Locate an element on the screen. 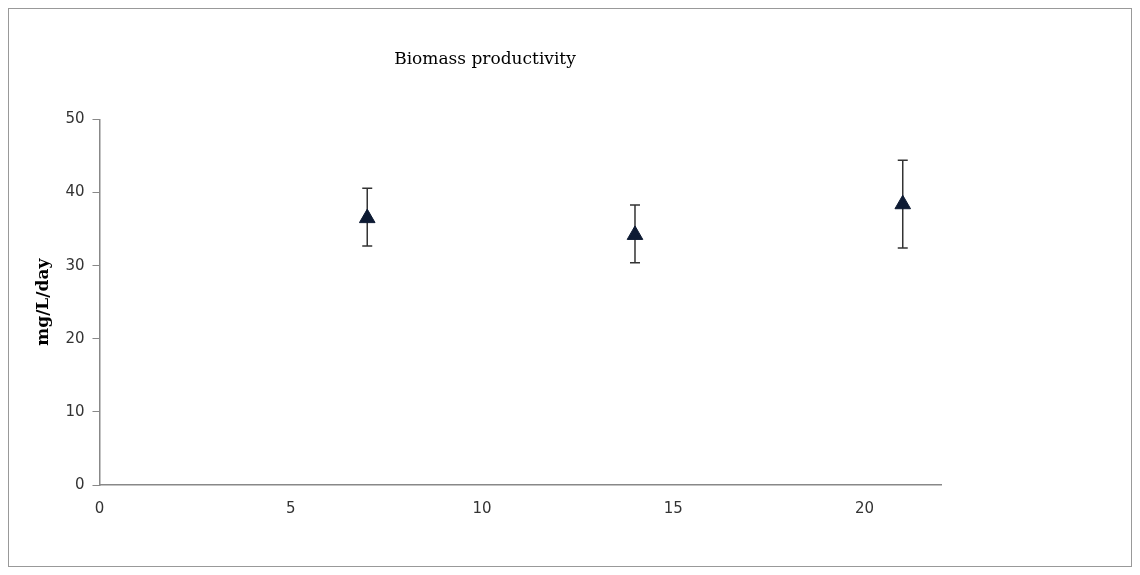  x-tick-label: 20 is located at coordinates (864, 507).